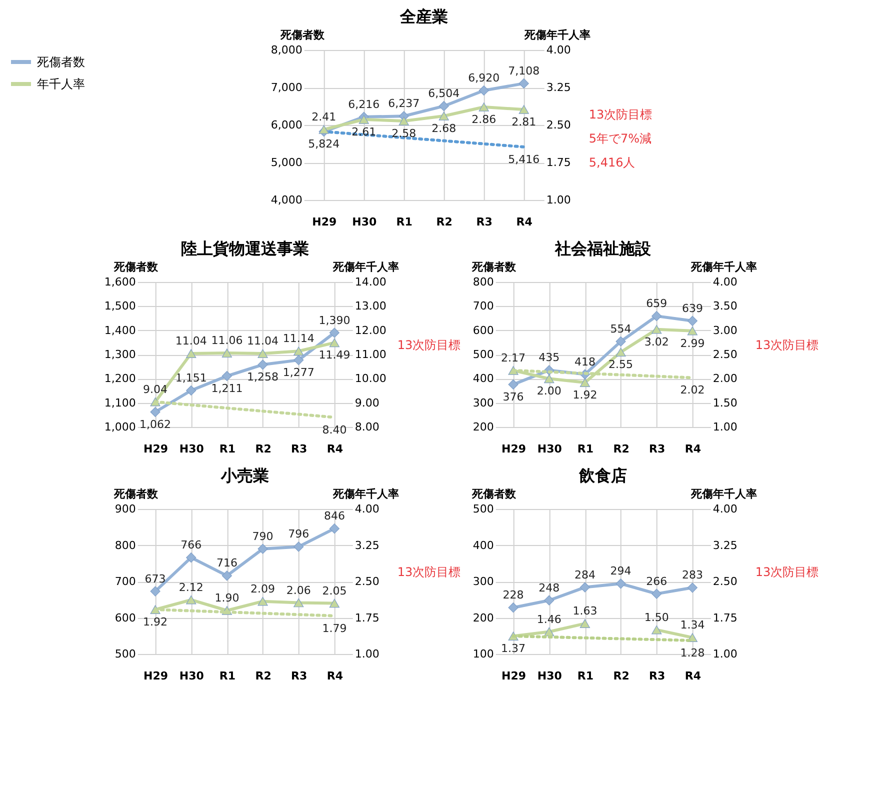 This screenshot has width=881, height=794. Describe the element at coordinates (483, 581) in the screenshot. I see `y-tick-label: 300` at that location.